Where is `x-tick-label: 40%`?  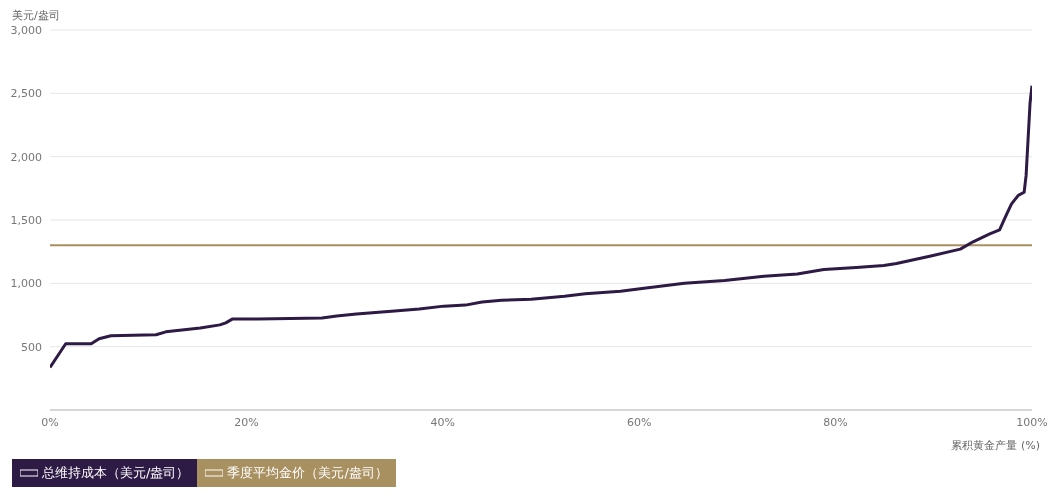 x-tick-label: 40% is located at coordinates (443, 422).